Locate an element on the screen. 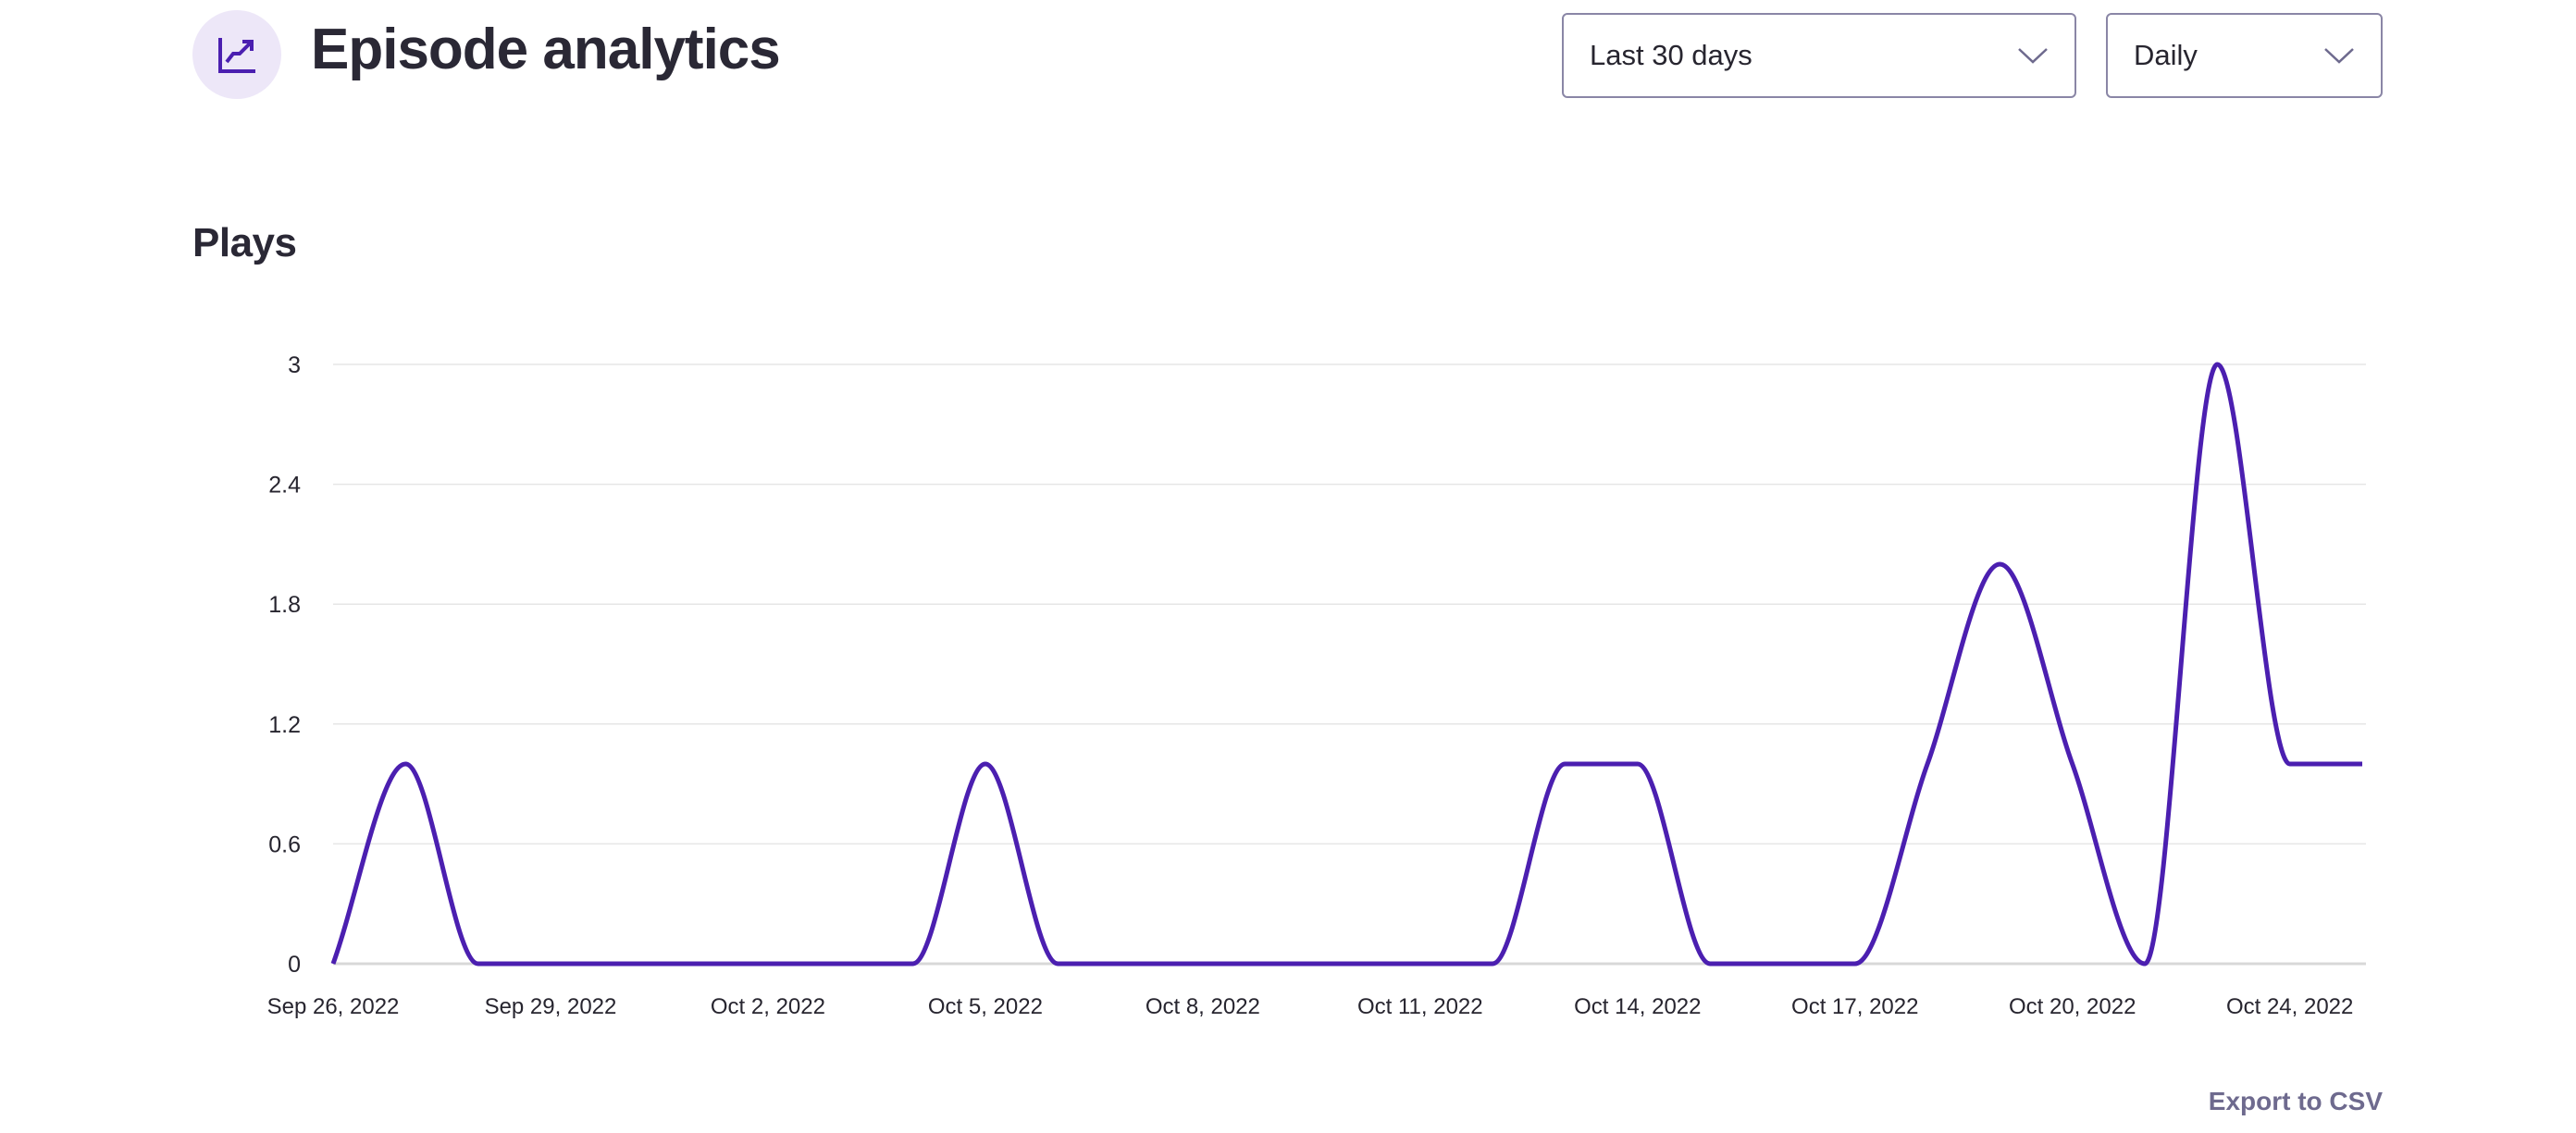  date-range-select: Last 30 days is located at coordinates (1819, 55).